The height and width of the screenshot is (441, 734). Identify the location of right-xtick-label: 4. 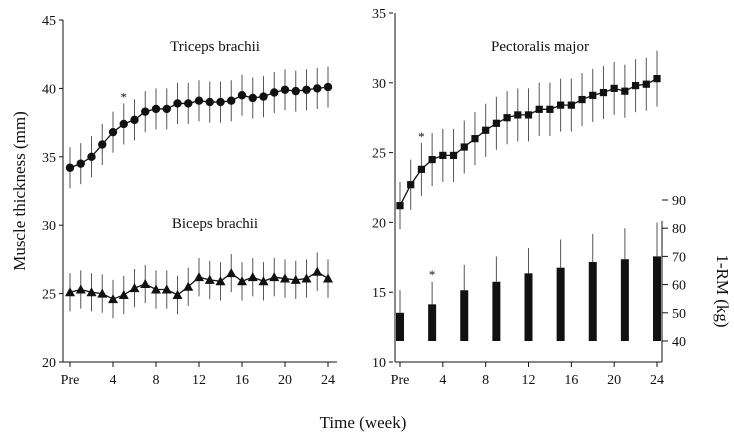
(442, 380).